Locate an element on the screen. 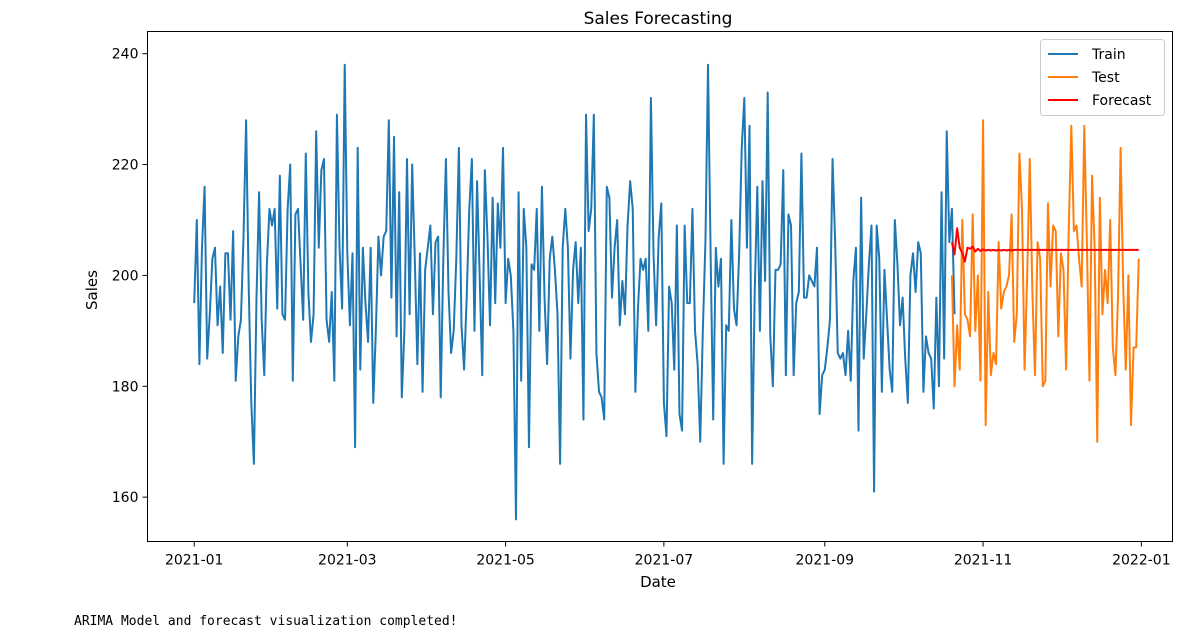 The height and width of the screenshot is (638, 1195). y-tick-label: 200 is located at coordinates (125, 276).